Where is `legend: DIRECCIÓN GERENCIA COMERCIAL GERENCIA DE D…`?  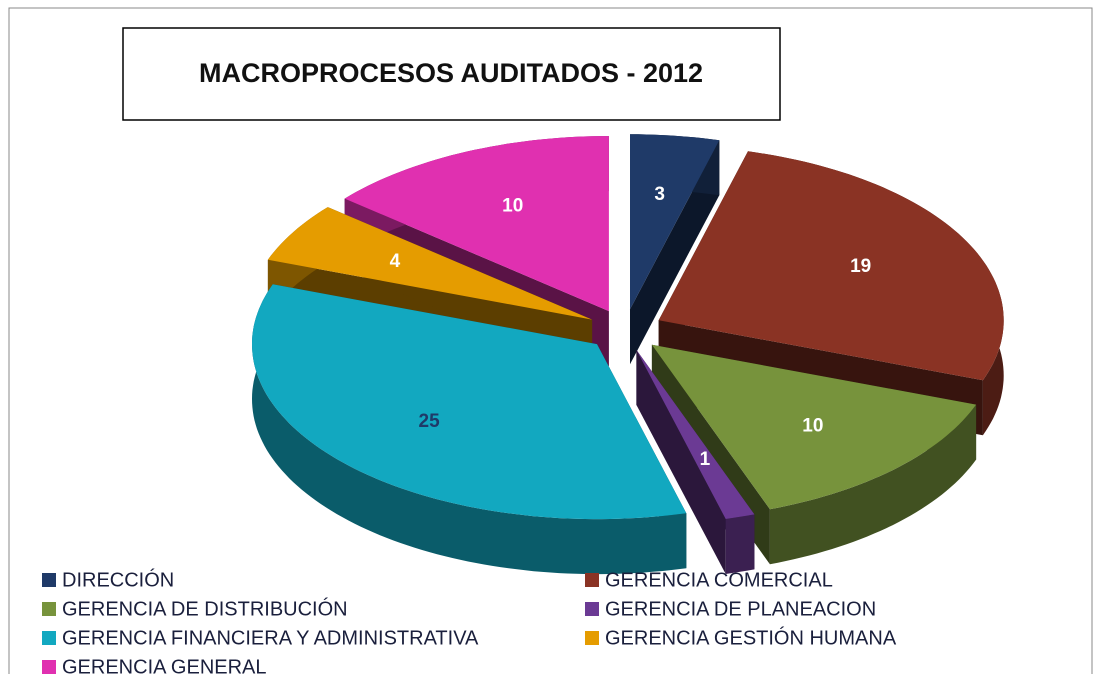 legend: DIRECCIÓN GERENCIA COMERCIAL GERENCIA DE D… is located at coordinates (469, 621).